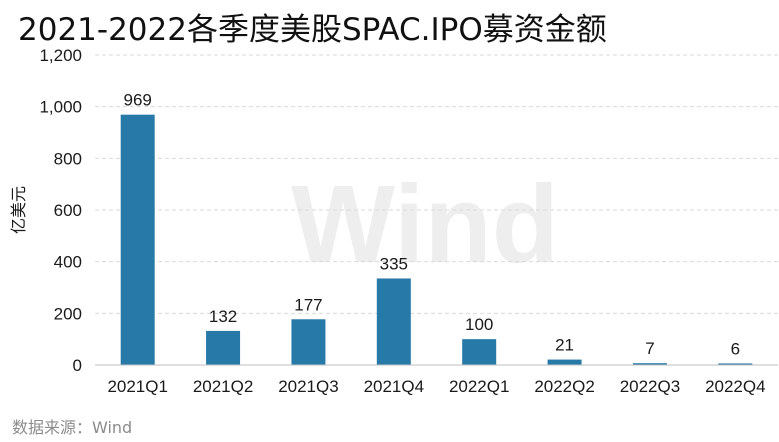  Describe the element at coordinates (68, 313) in the screenshot. I see `y-tick-label: 200` at that location.